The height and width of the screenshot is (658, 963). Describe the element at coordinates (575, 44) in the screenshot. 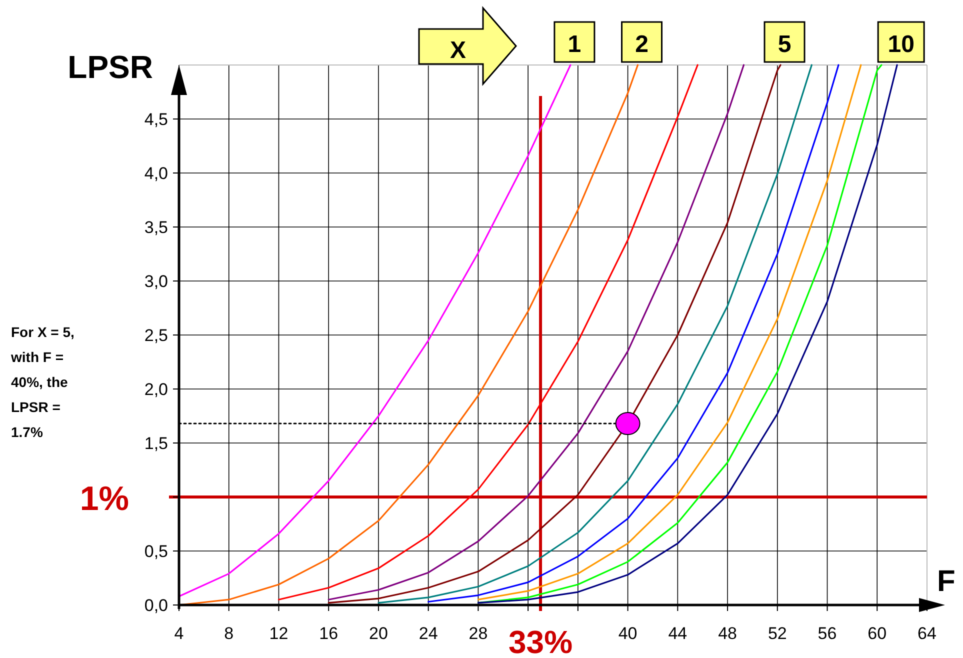

I see `series-label: 1` at that location.